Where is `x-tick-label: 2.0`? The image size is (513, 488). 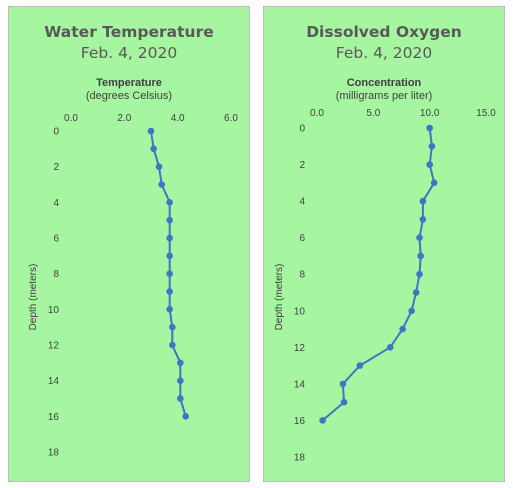
x-tick-label: 2.0 is located at coordinates (124, 118).